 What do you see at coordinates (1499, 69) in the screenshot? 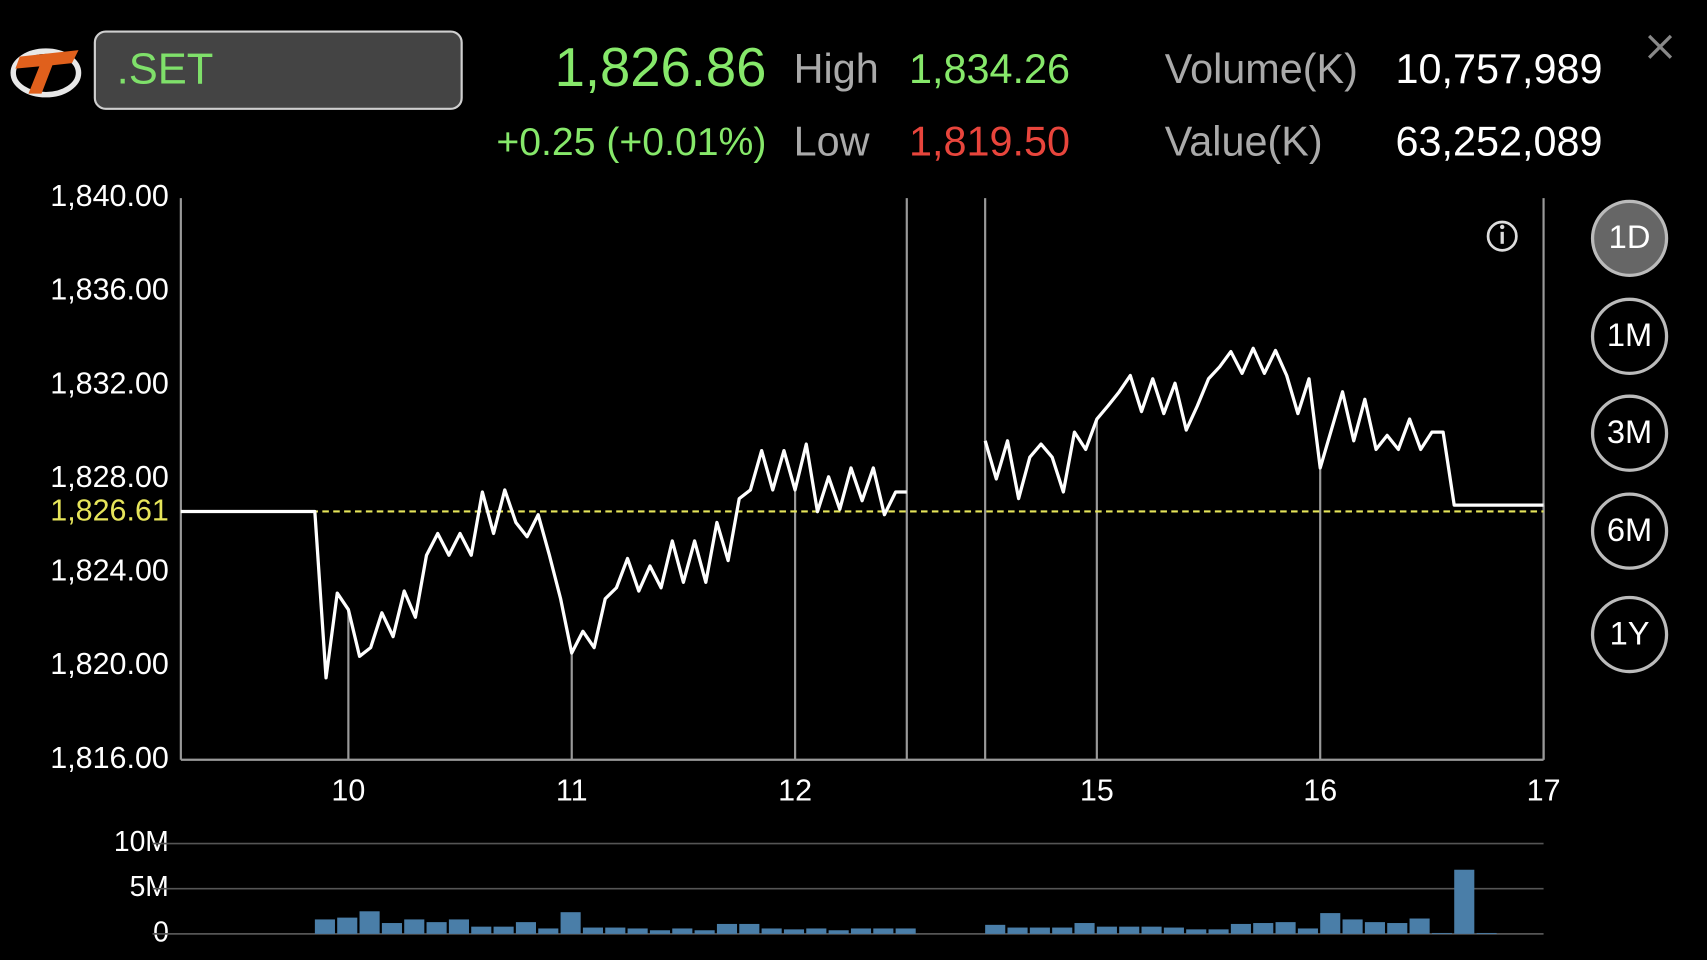
I see `volume-value: 10,757,989` at bounding box center [1499, 69].